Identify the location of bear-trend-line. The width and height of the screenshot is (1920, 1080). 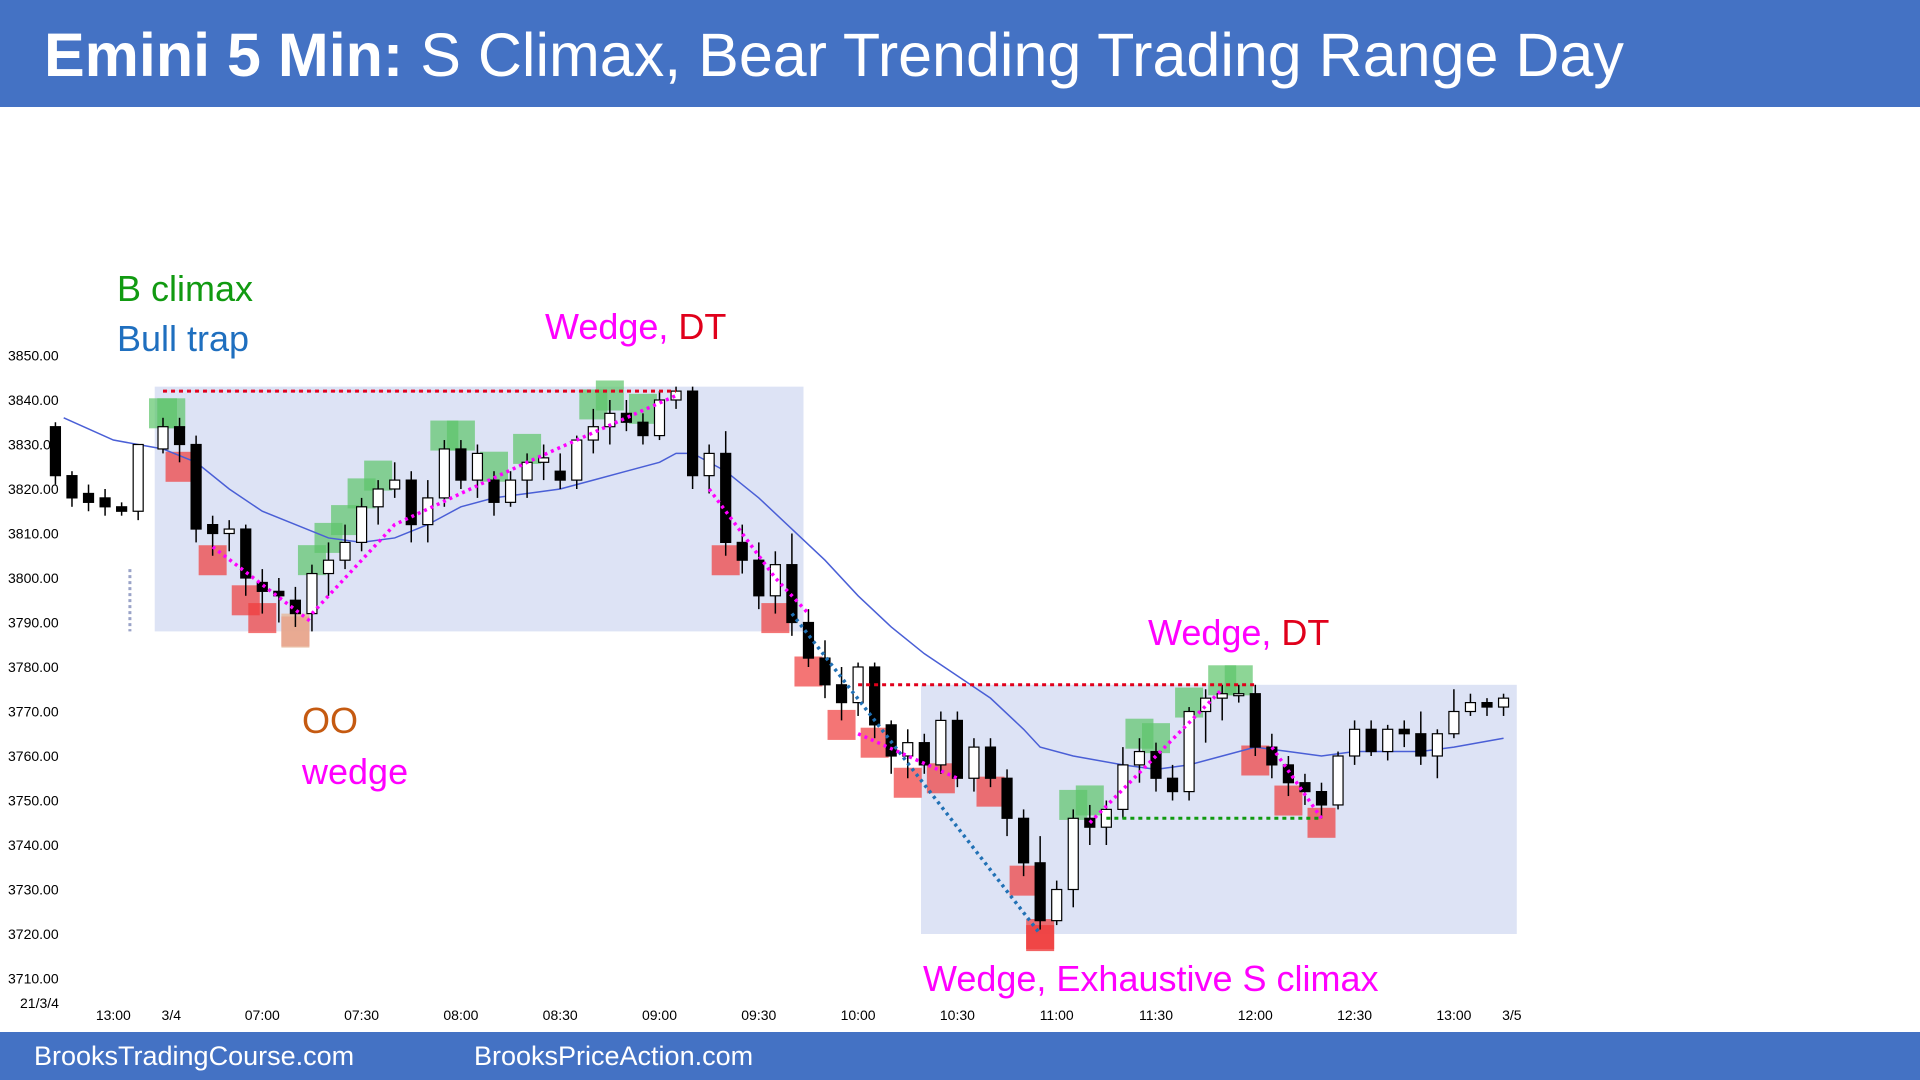
(916, 774).